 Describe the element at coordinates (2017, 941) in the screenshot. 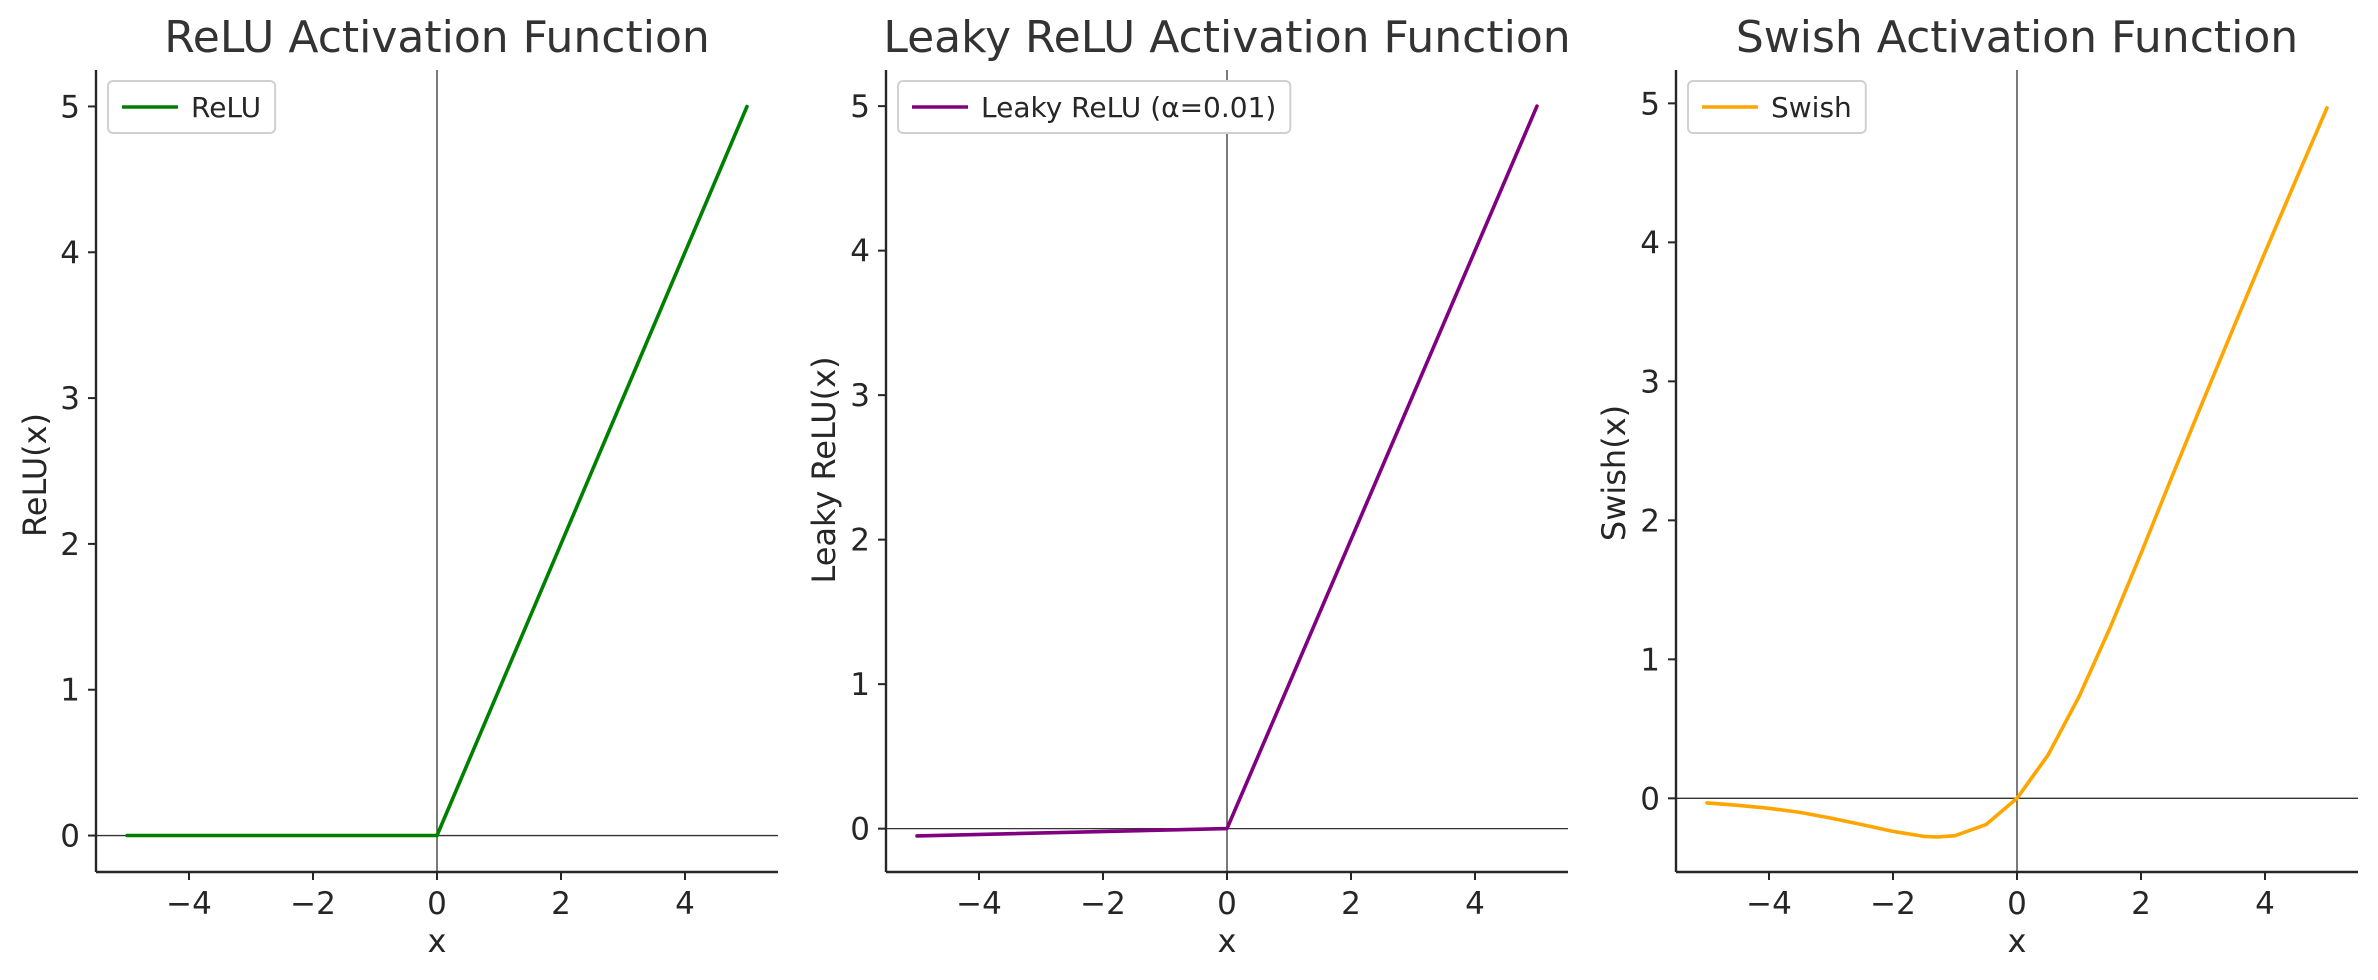

I see `swish-x-axis-label: x` at that location.